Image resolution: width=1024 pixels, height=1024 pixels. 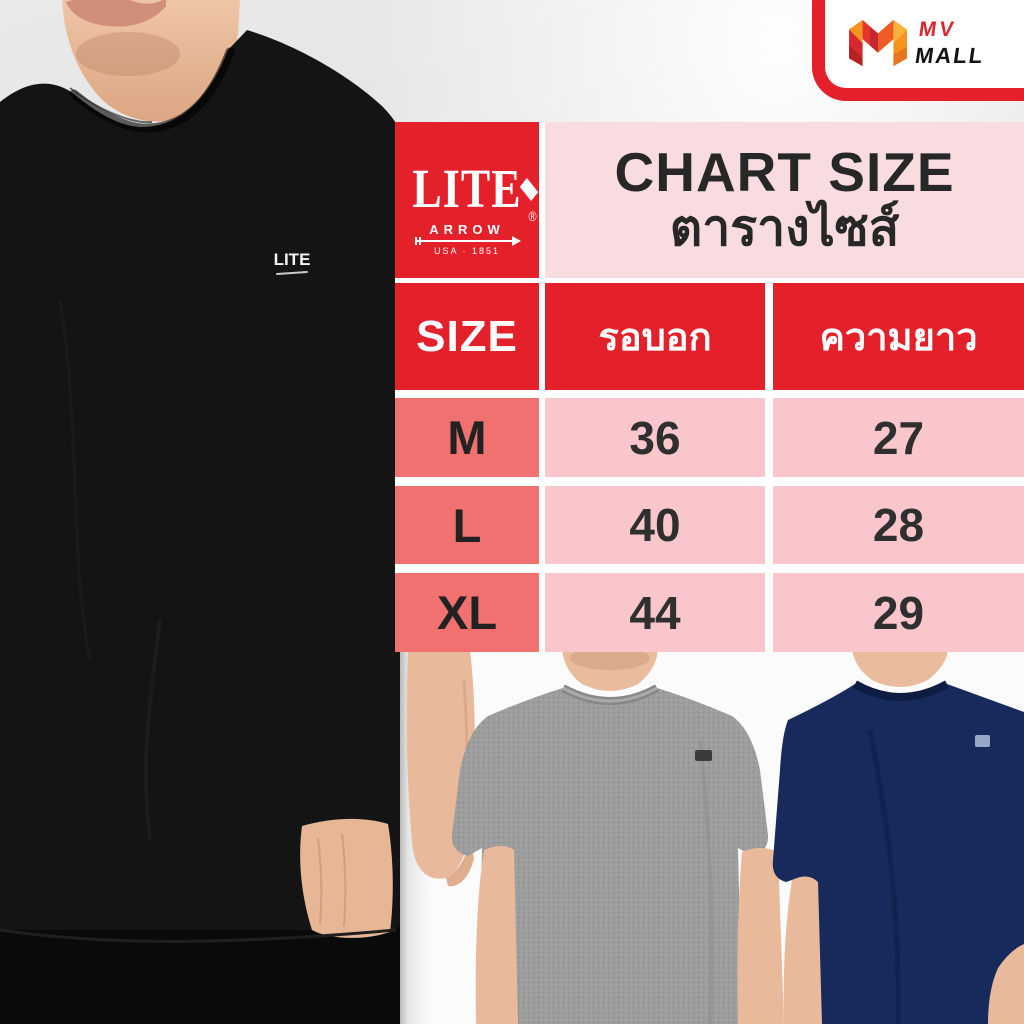 I want to click on brand-origin-text: USA · 1851, so click(x=467, y=251).